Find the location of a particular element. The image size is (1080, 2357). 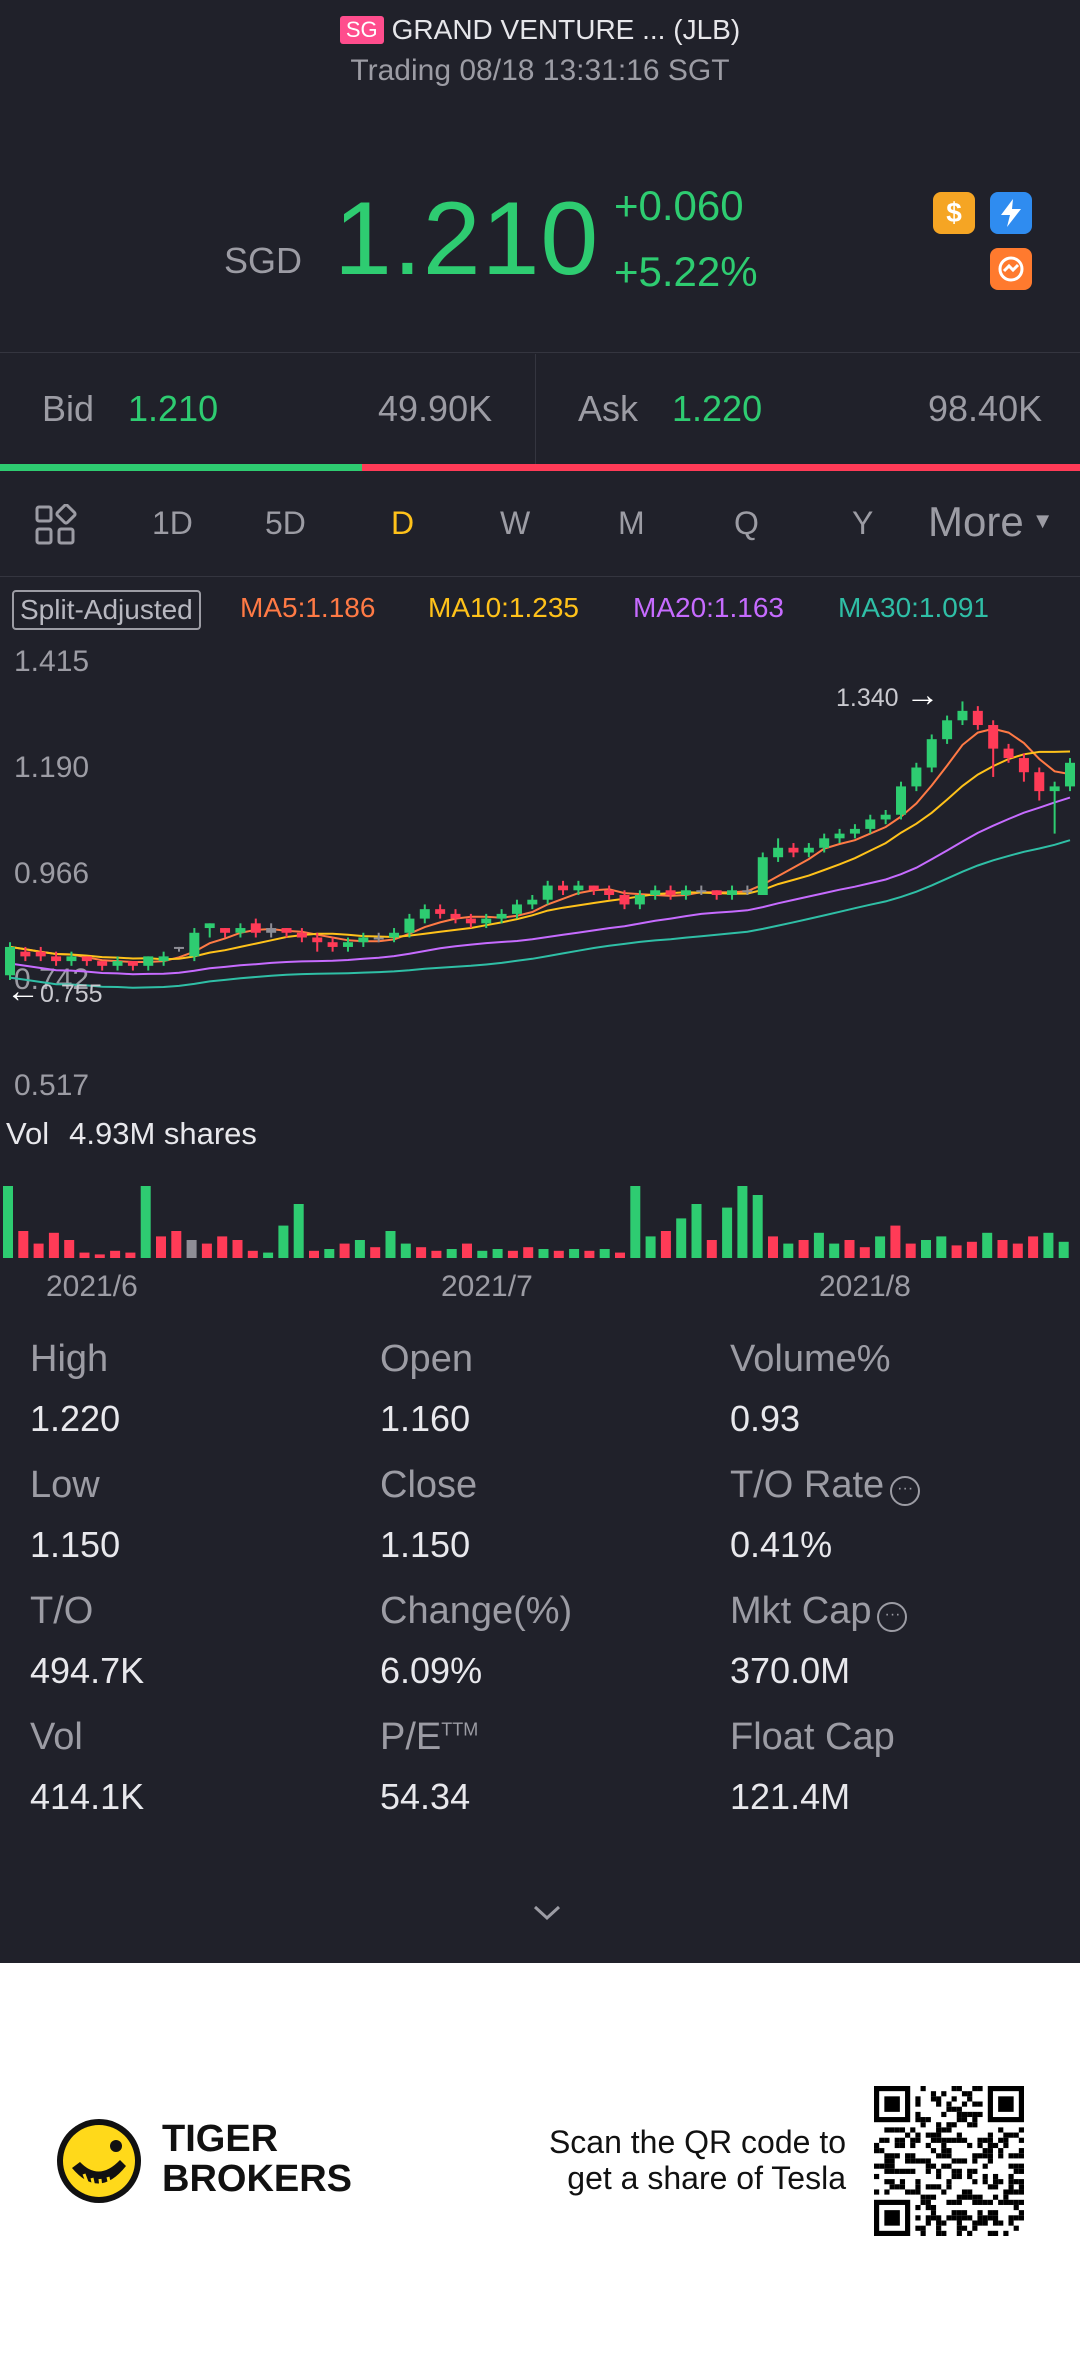

ma30-line is located at coordinates (540, 914).